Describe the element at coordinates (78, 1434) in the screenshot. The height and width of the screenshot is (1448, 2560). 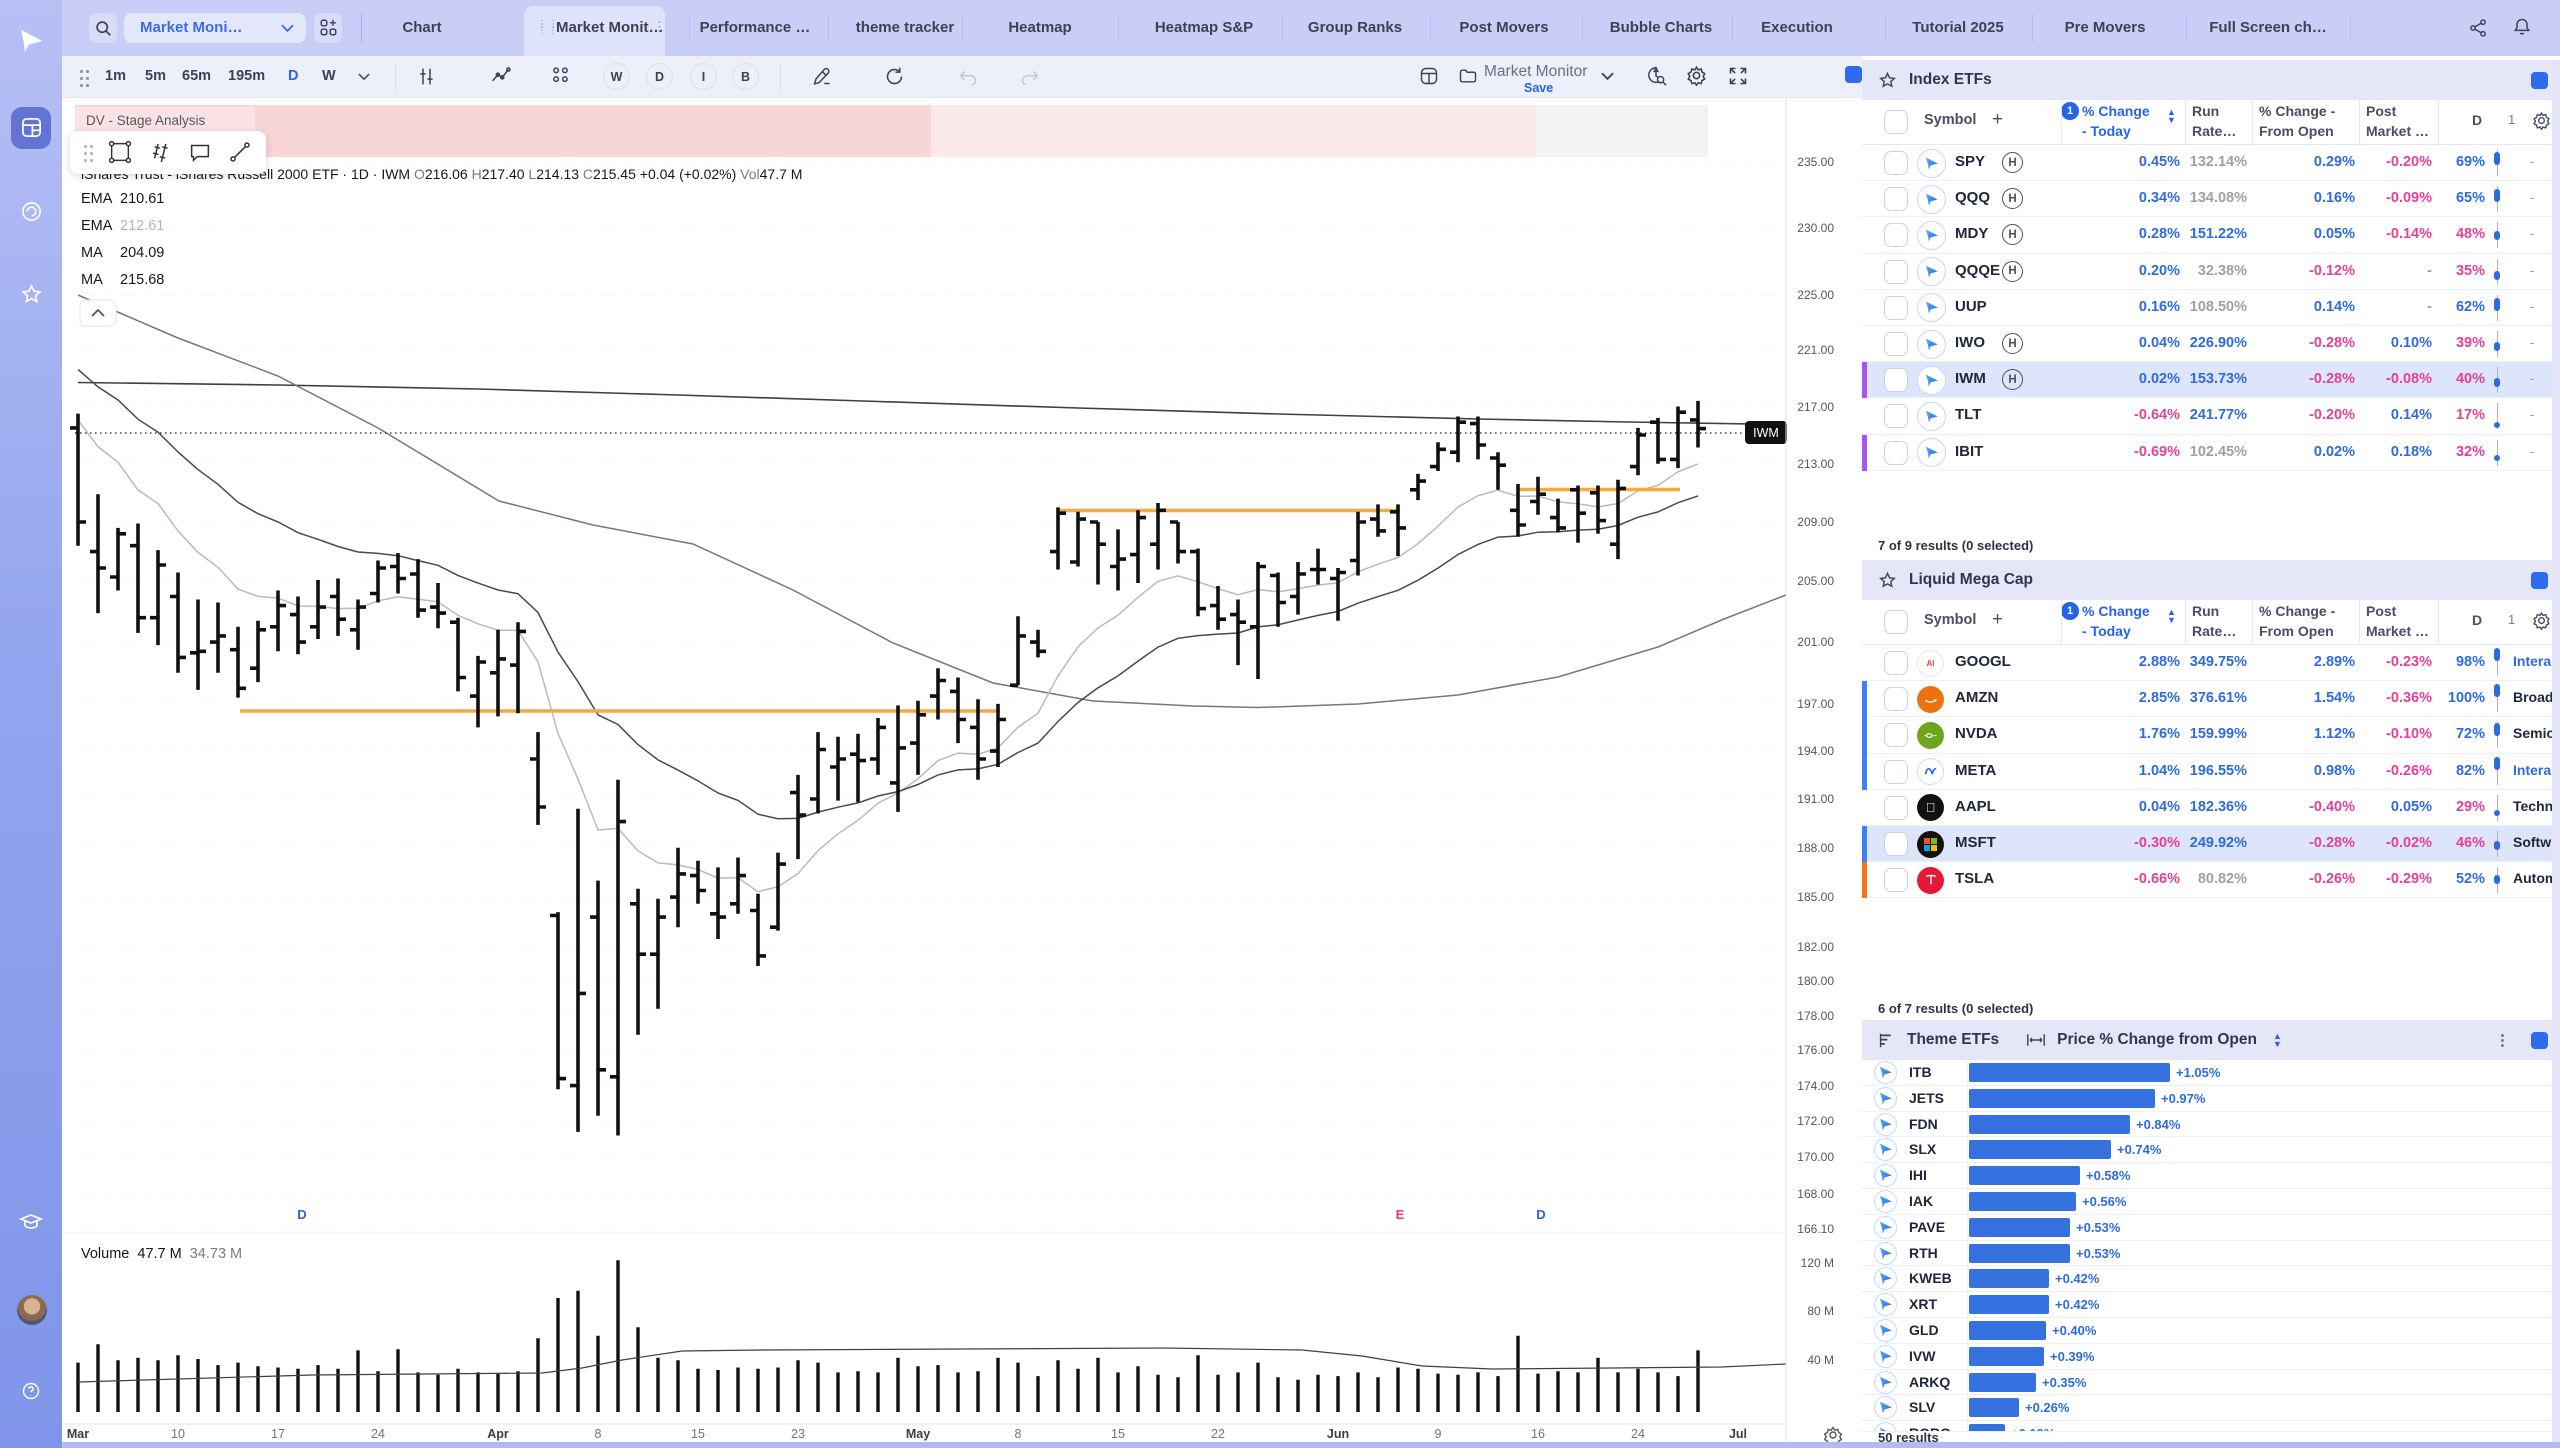
I see `svg-text: Mar` at that location.